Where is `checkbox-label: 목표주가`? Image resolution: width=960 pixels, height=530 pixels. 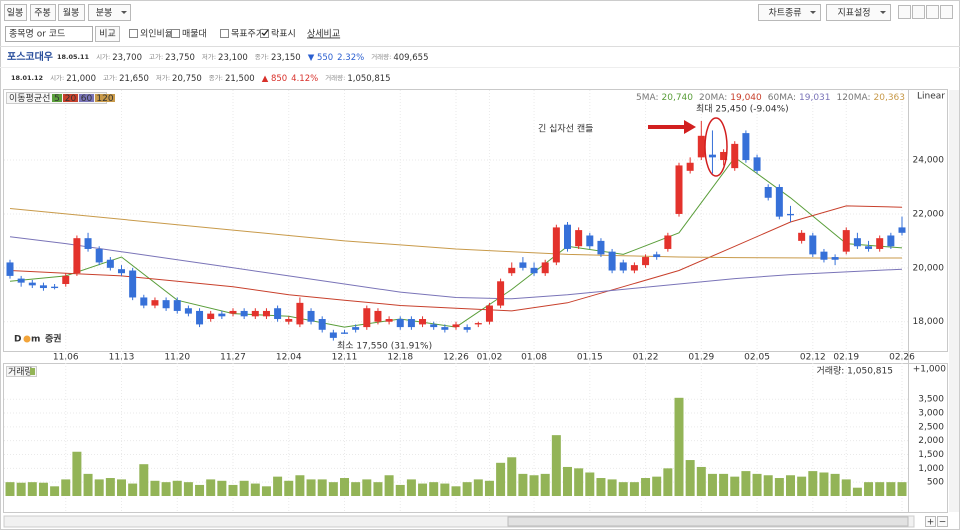 checkbox-label: 목표주가 is located at coordinates (247, 34).